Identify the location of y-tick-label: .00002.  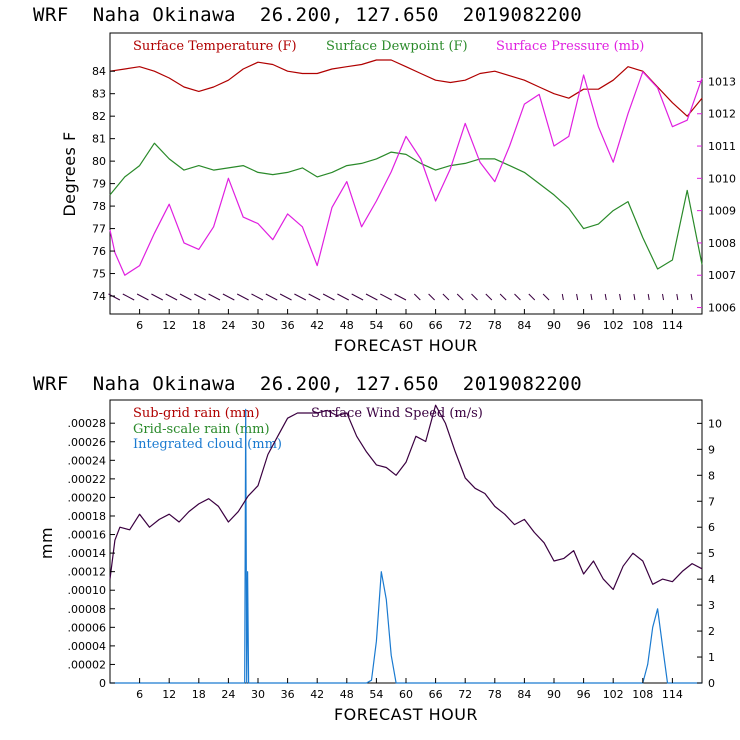
(87, 664).